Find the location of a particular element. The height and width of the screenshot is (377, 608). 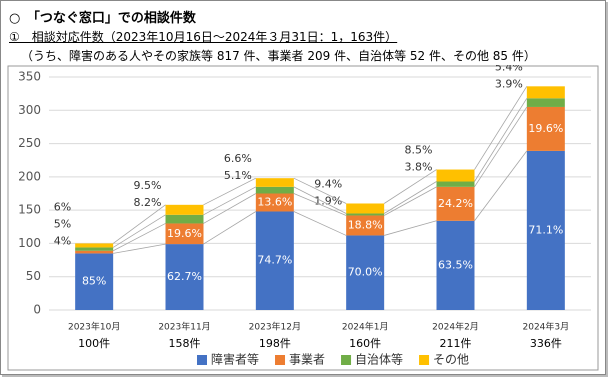

value-label: 6.6% is located at coordinates (238, 158).